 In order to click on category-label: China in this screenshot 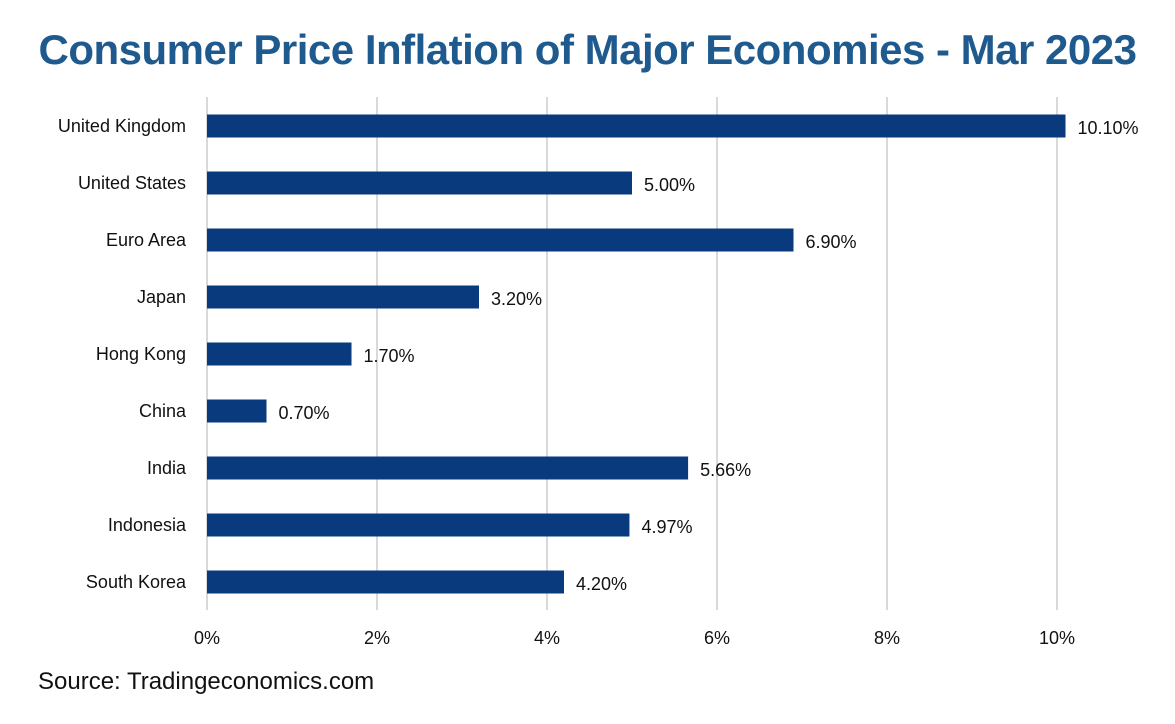, I will do `click(163, 411)`.